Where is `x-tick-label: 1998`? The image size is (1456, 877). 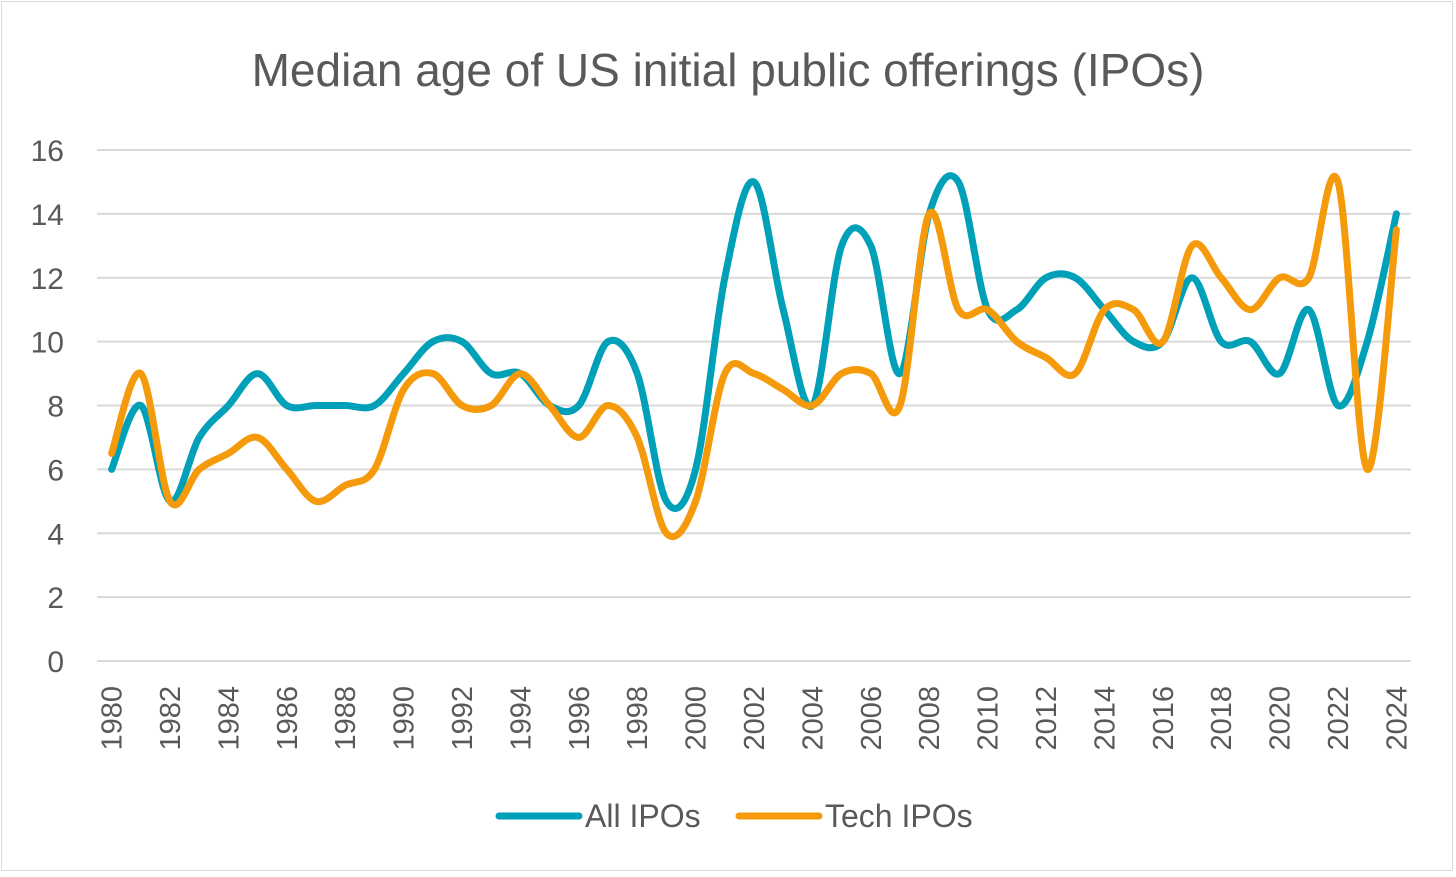
x-tick-label: 1998 is located at coordinates (638, 718).